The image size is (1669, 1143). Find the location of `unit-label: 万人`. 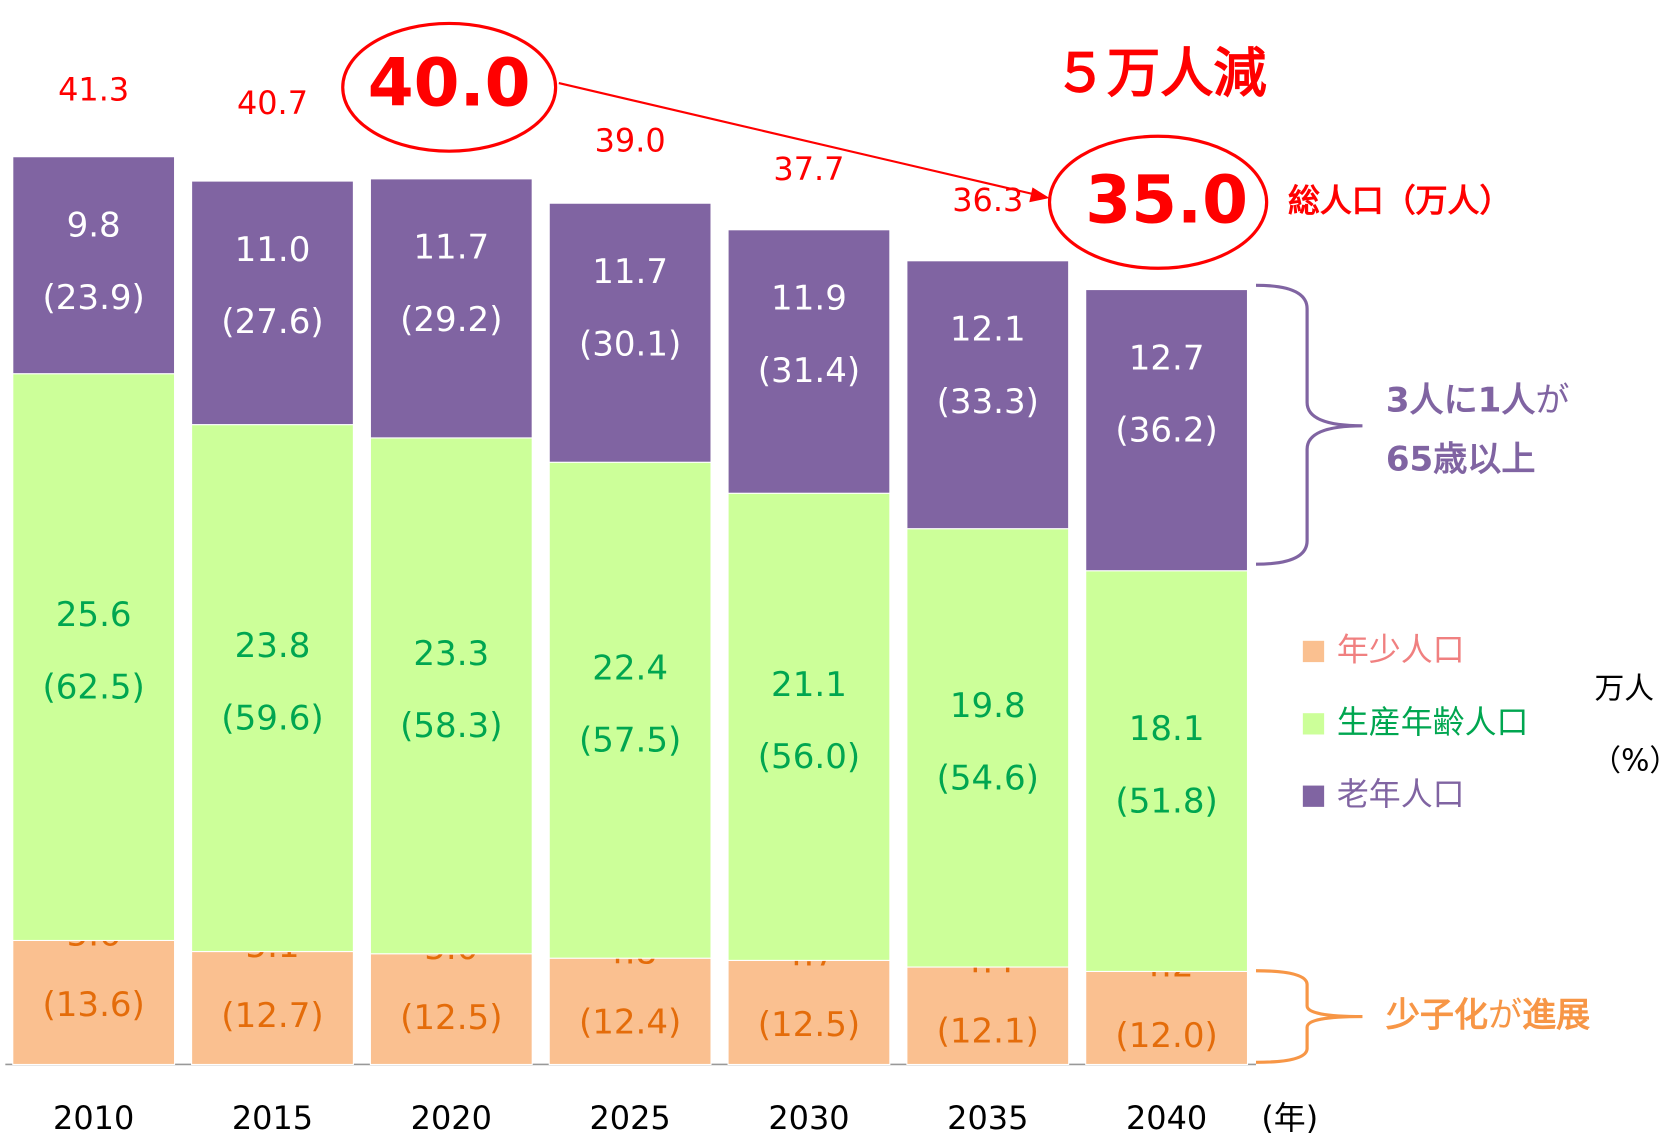

unit-label: 万人 is located at coordinates (1624, 688).